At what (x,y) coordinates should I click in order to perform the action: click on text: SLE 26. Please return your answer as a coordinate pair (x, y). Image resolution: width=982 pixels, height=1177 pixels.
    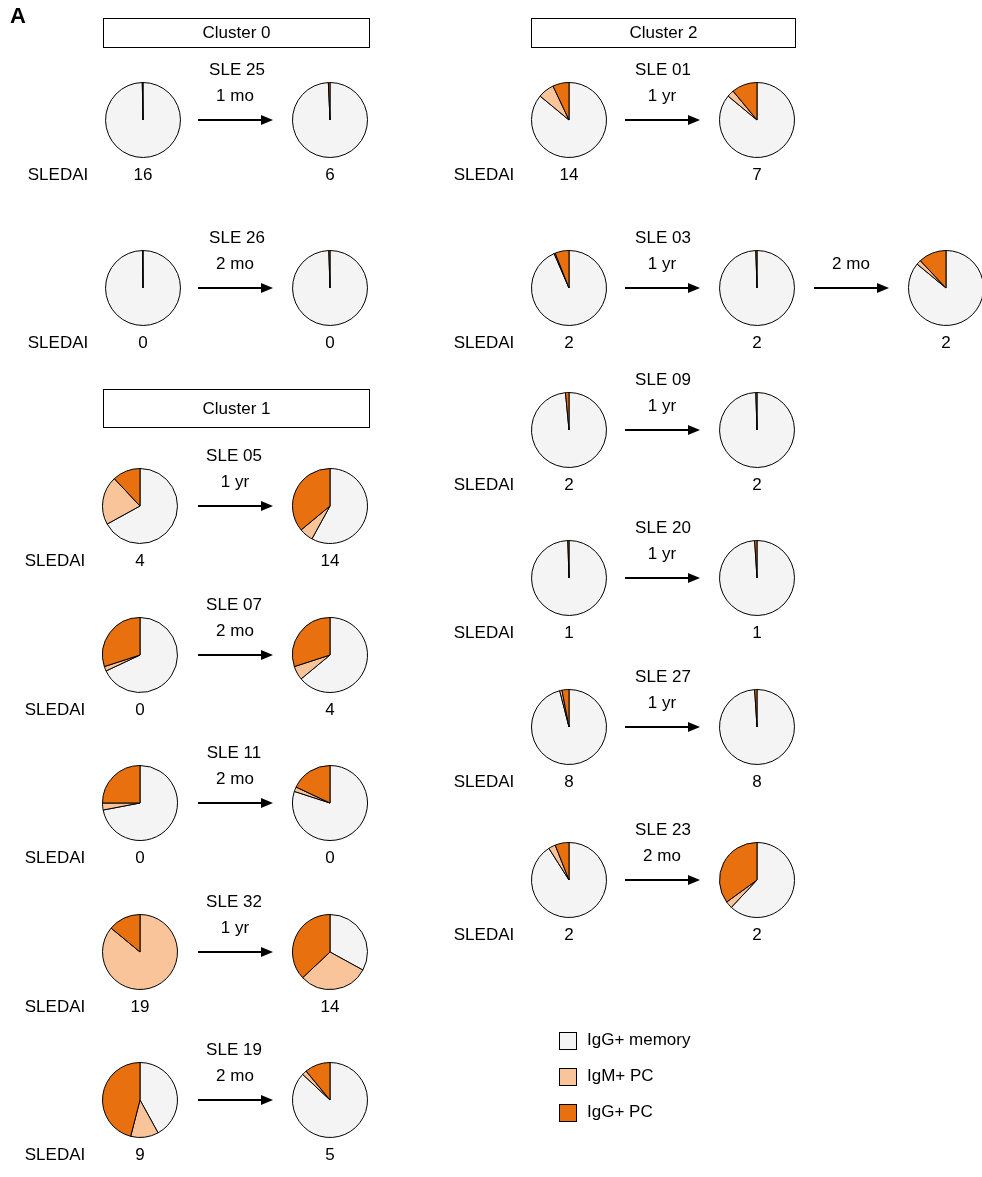
    Looking at the image, I should click on (237, 238).